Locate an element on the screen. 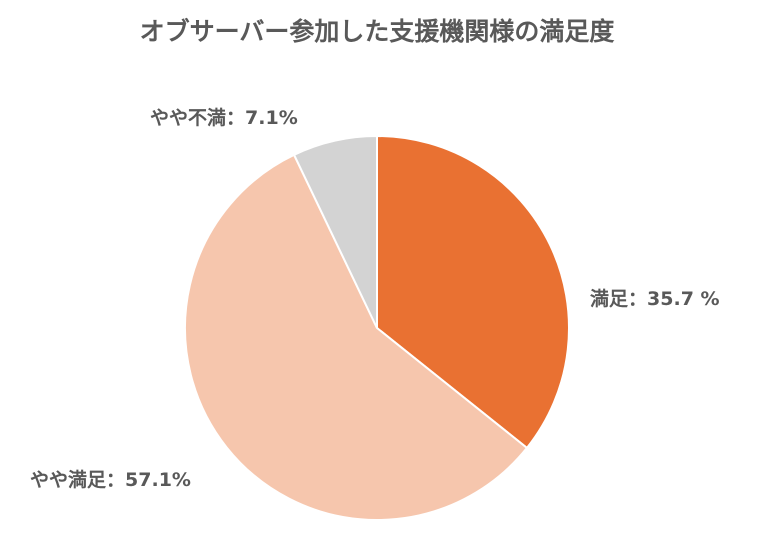 The width and height of the screenshot is (774, 540). data-label: やや満足：57.1% is located at coordinates (110, 480).